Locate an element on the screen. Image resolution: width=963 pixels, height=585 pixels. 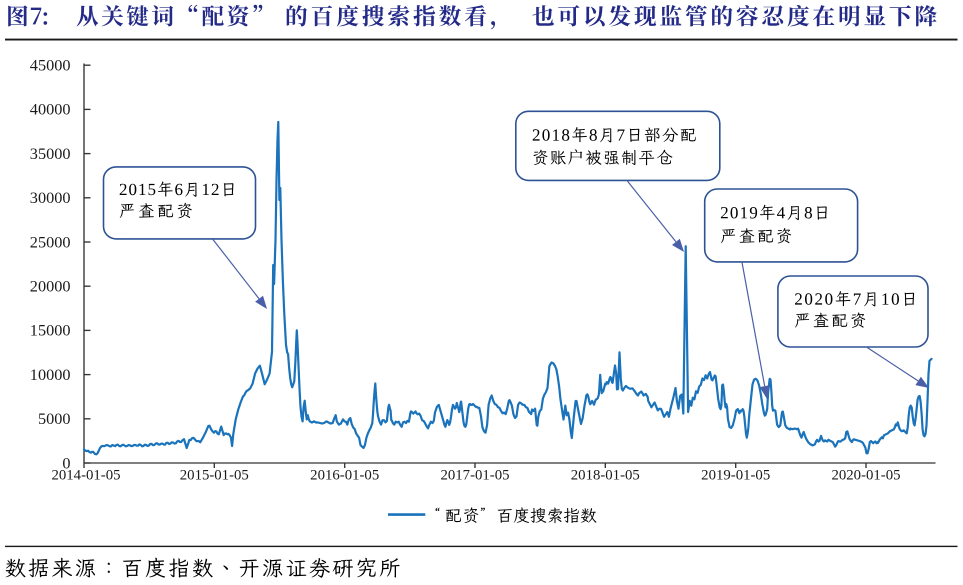
svg-text: 20000 is located at coordinates (50, 286).